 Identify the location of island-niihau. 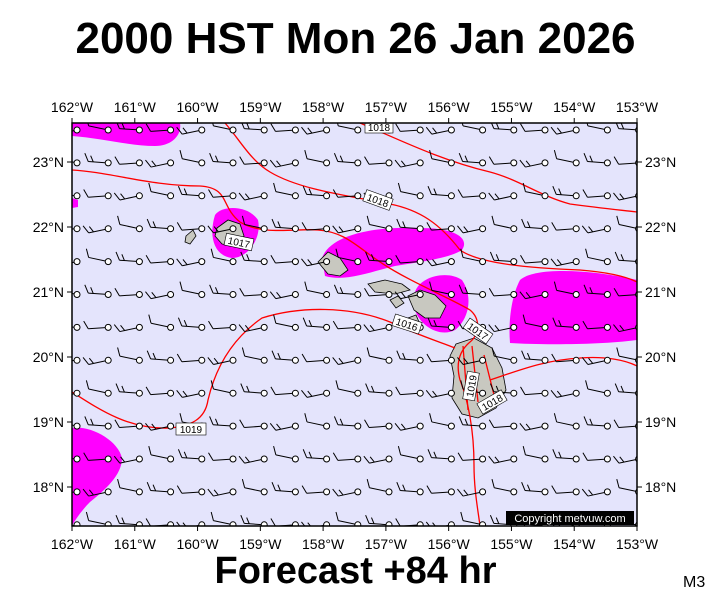
(190, 237).